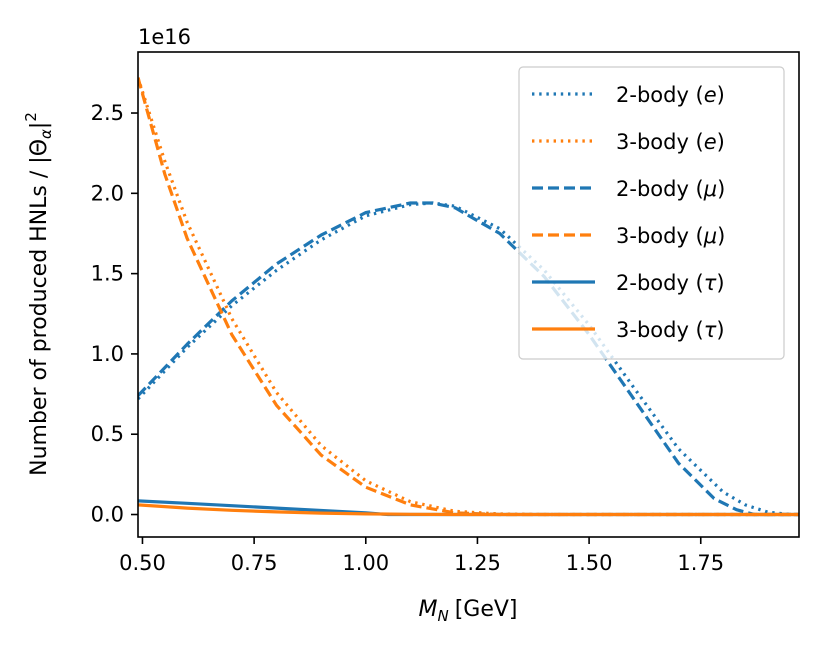  Describe the element at coordinates (670, 189) in the screenshot. I see `legend-label-3: 2-body (μ)` at that location.